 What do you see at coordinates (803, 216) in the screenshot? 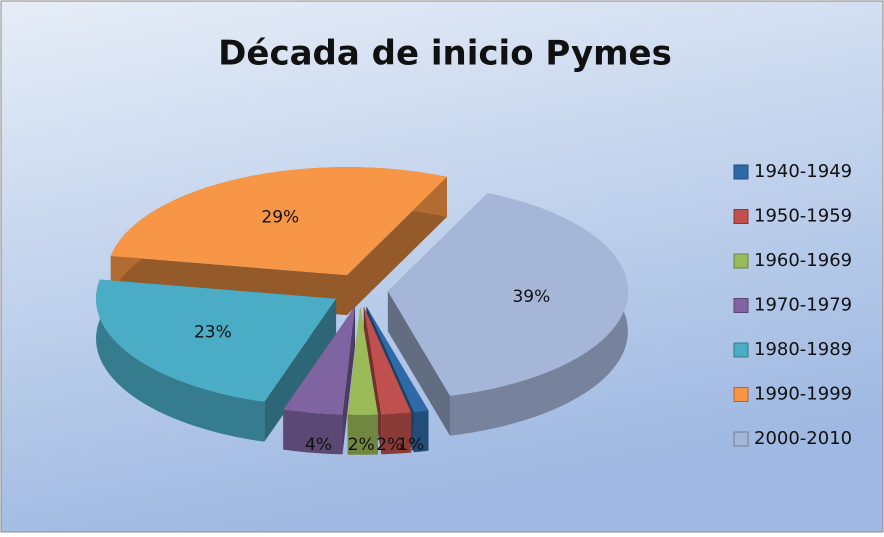
I see `legend-label: 1950-1959` at bounding box center [803, 216].